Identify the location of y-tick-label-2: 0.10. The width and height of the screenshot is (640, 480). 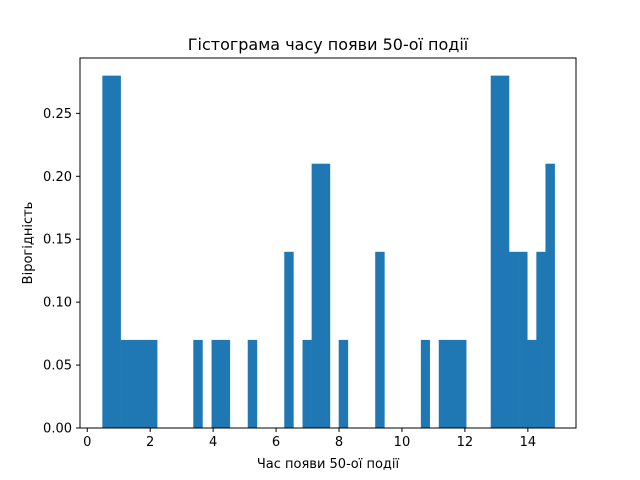
(57, 303).